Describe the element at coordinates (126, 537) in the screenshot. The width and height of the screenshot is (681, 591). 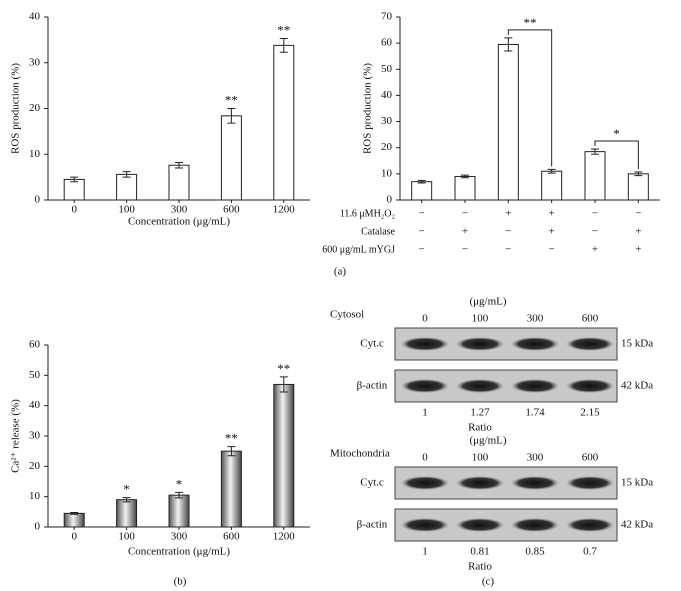
I see `x-tick-label: 100` at that location.